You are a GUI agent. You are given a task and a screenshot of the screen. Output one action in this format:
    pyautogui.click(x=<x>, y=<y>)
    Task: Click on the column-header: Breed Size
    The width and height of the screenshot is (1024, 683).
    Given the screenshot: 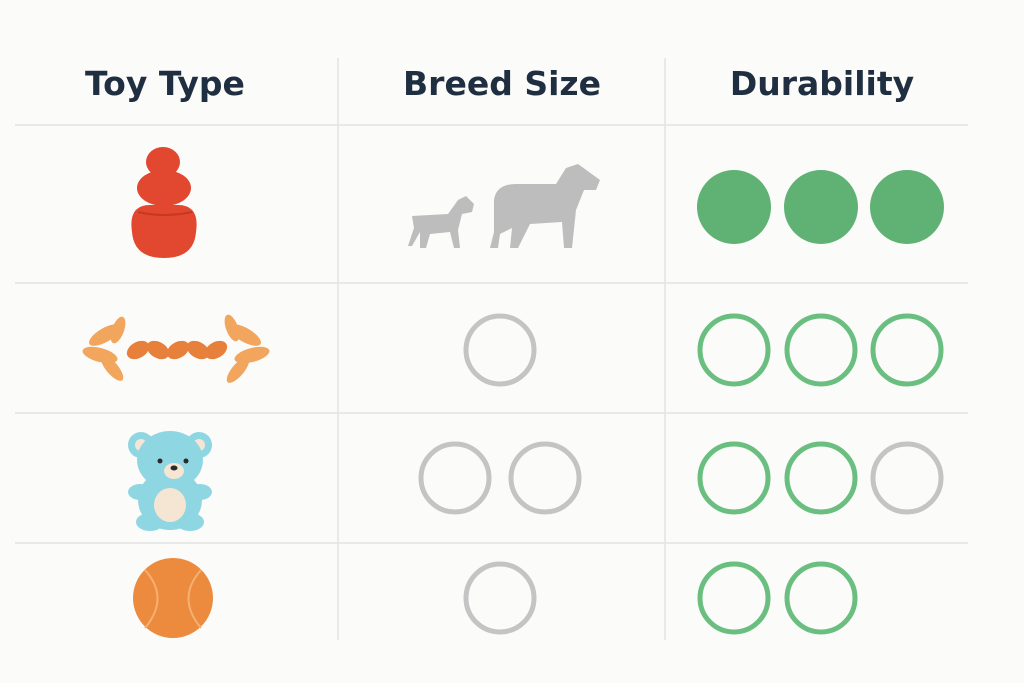 What is the action you would take?
    pyautogui.click(x=502, y=83)
    